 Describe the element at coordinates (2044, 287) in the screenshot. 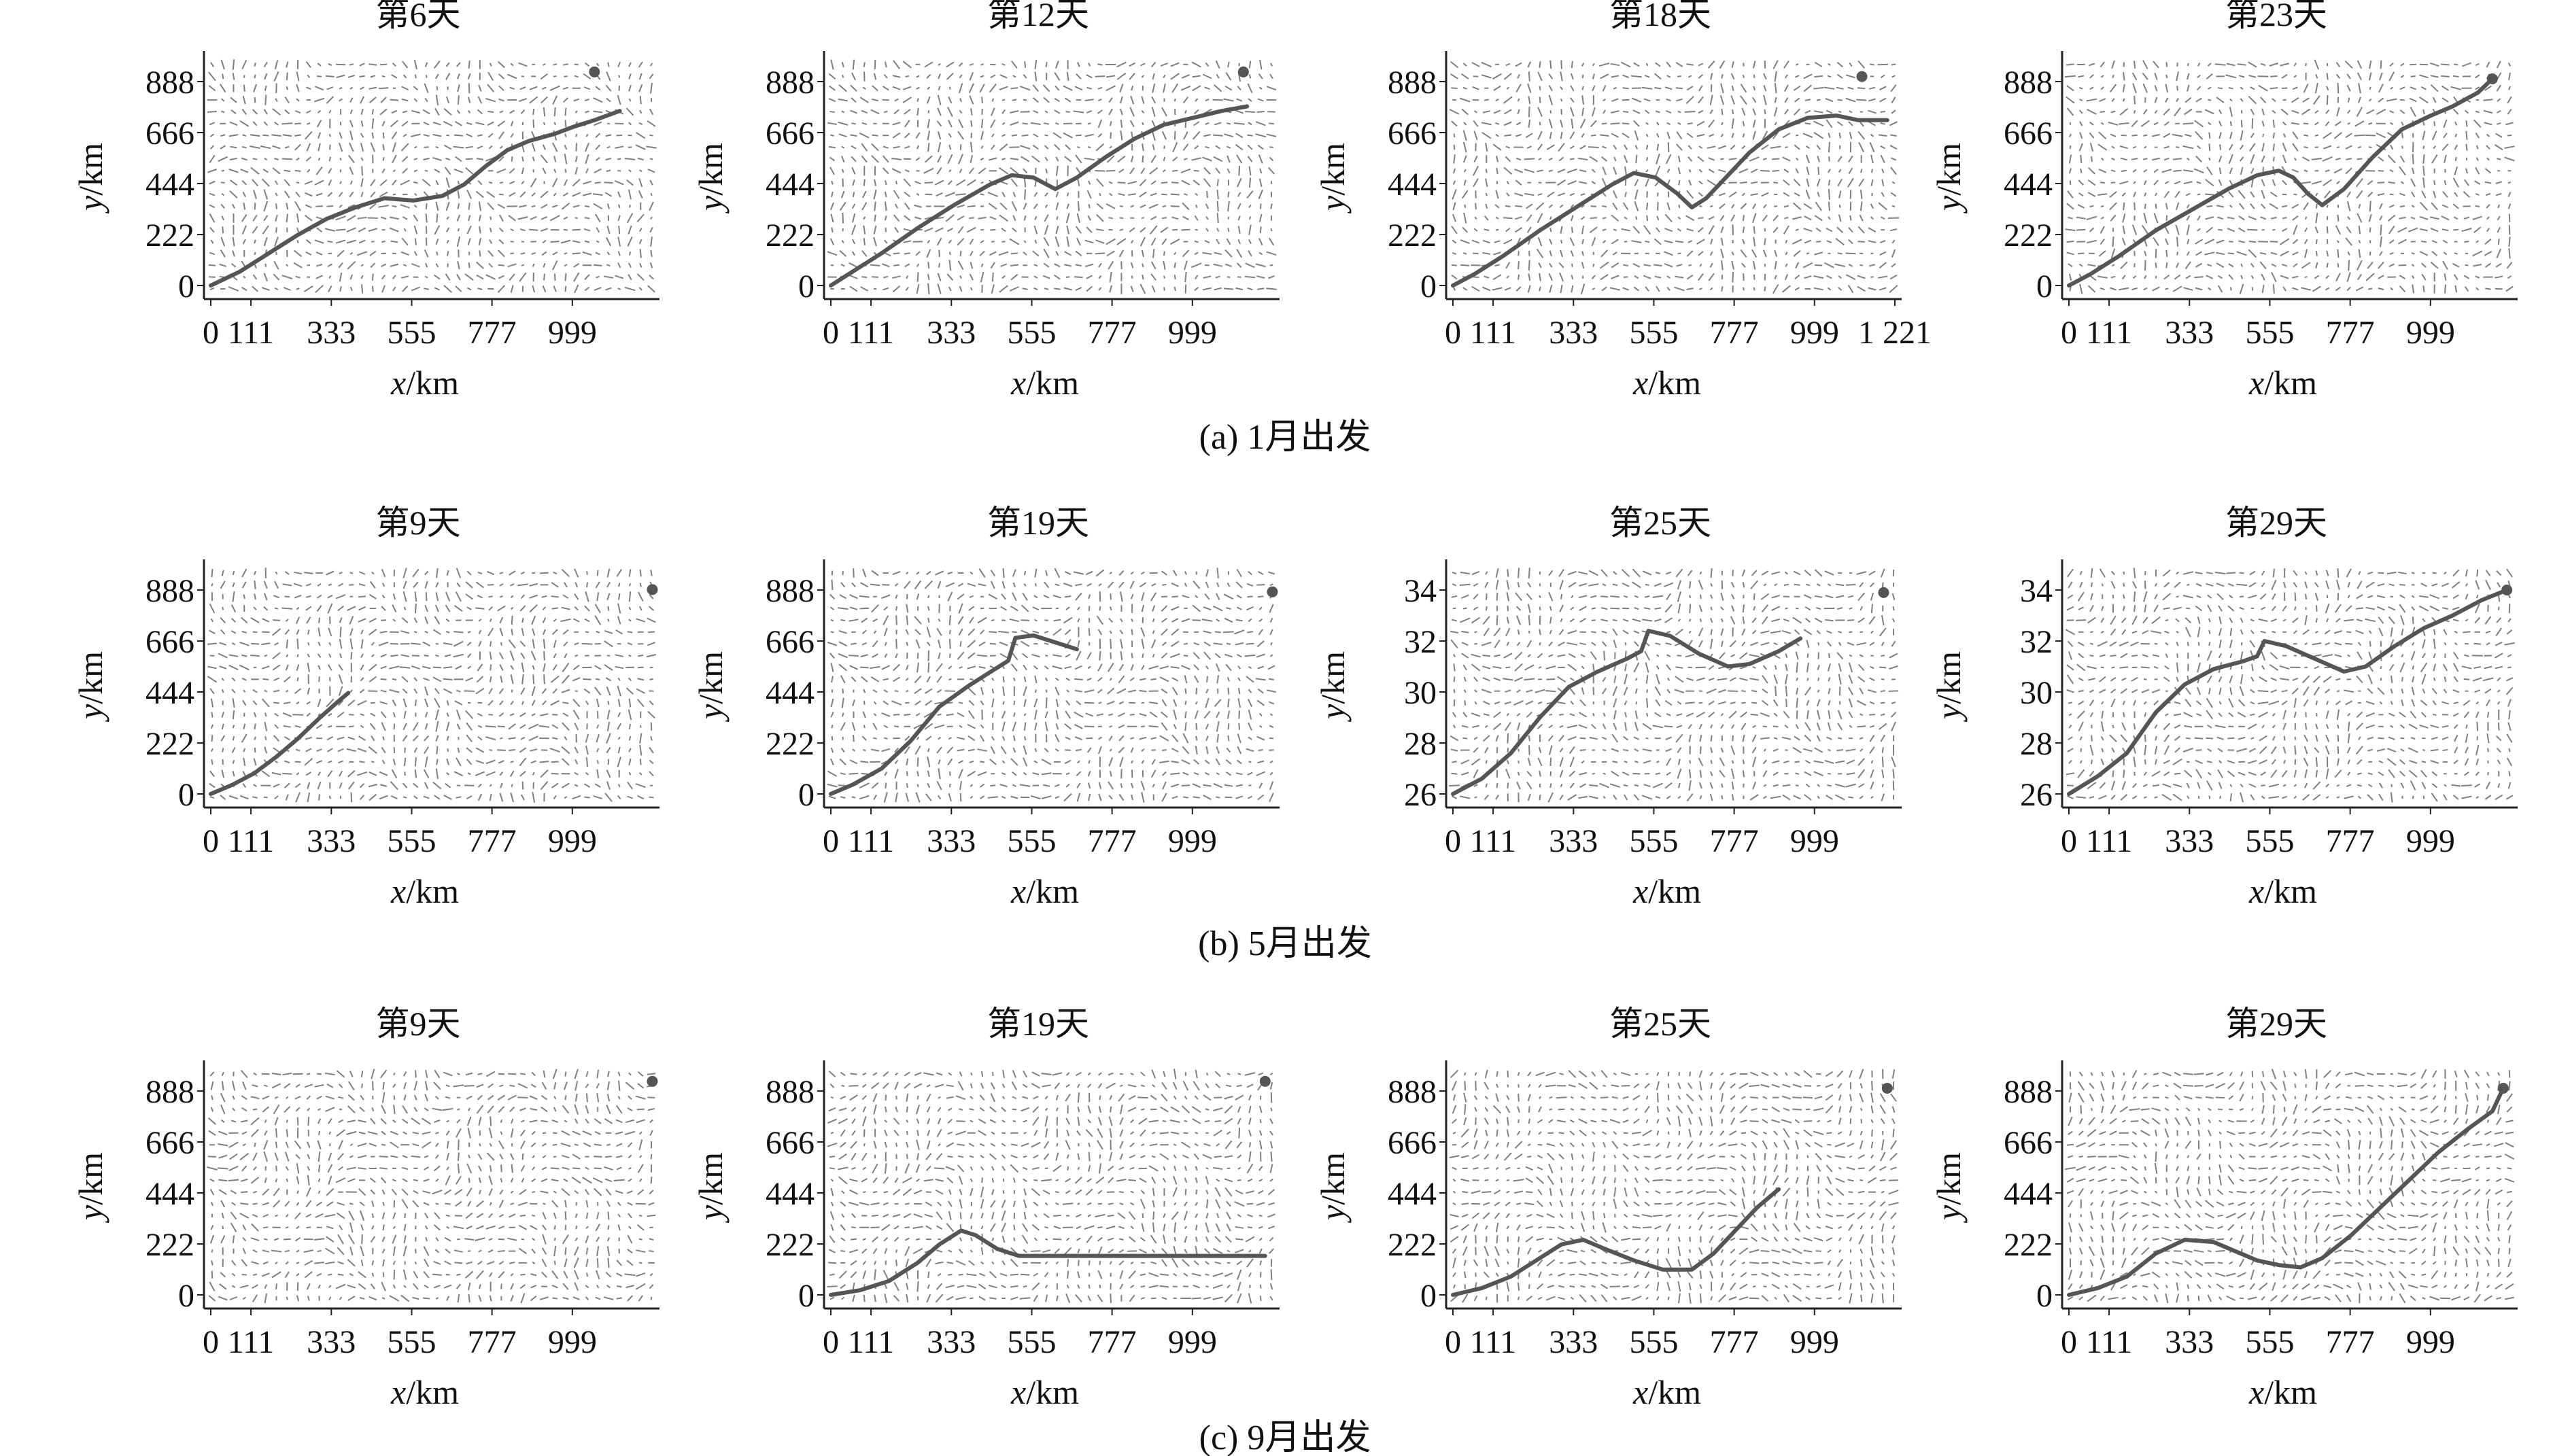

I see `y-tick-label: 0` at that location.